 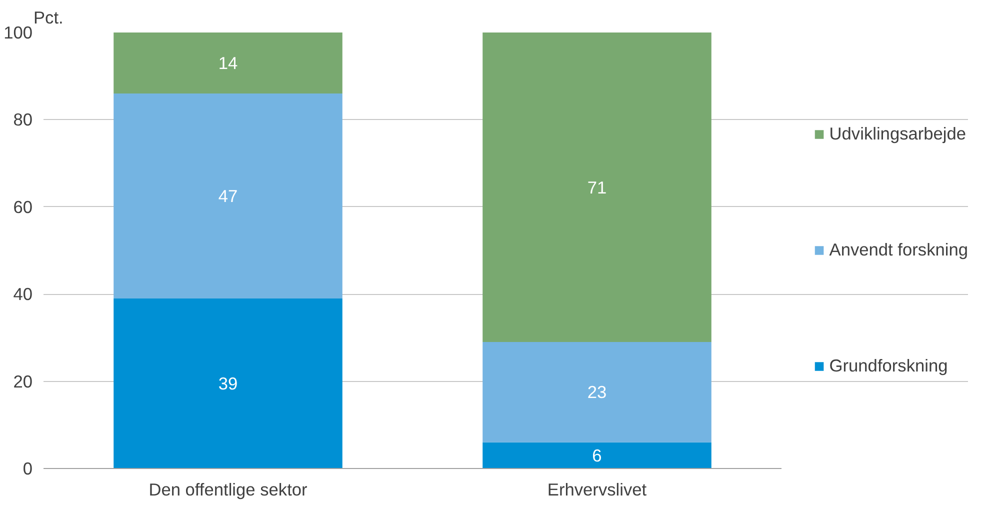 What do you see at coordinates (23, 294) in the screenshot?
I see `y-tick-label: 40` at bounding box center [23, 294].